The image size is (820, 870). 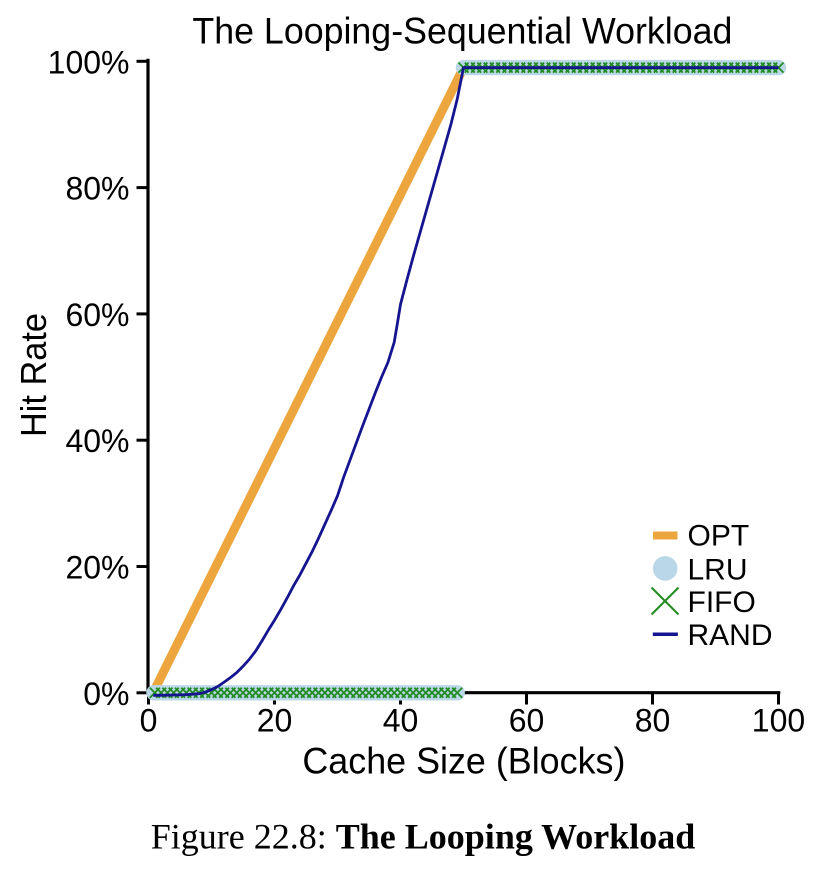 What do you see at coordinates (97, 568) in the screenshot?
I see `svg-text: 20%` at bounding box center [97, 568].